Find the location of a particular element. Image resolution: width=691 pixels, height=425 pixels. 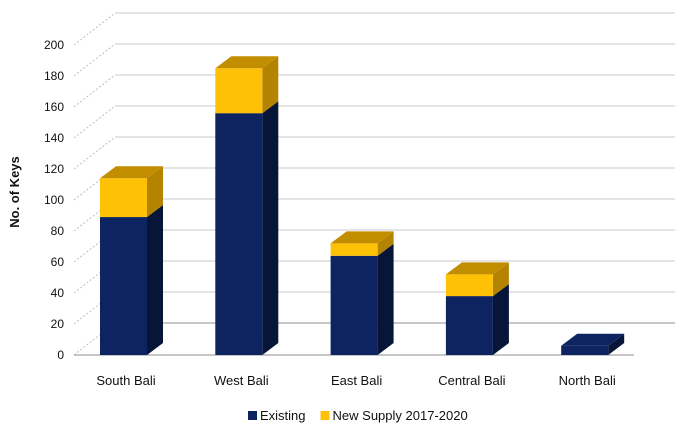

y-tick-label: 120 is located at coordinates (54, 169).